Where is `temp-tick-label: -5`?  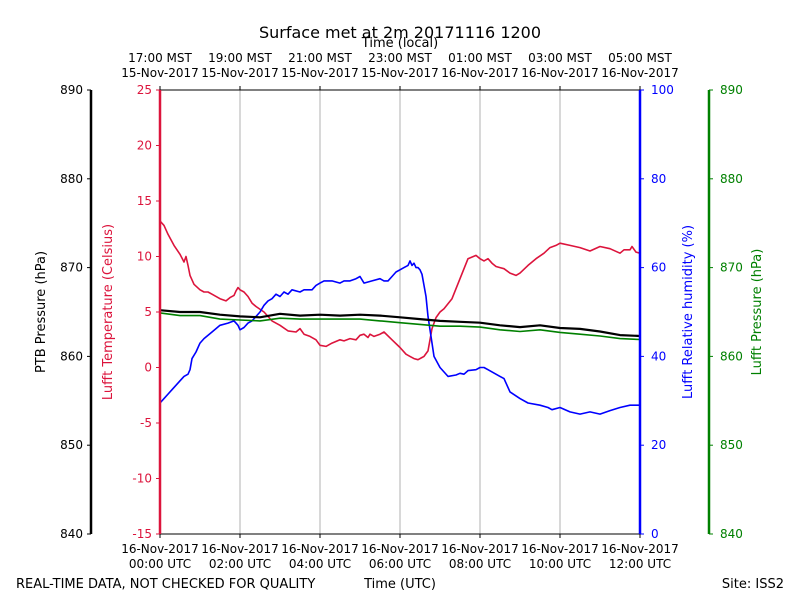 temp-tick-label: -5 is located at coordinates (146, 423).